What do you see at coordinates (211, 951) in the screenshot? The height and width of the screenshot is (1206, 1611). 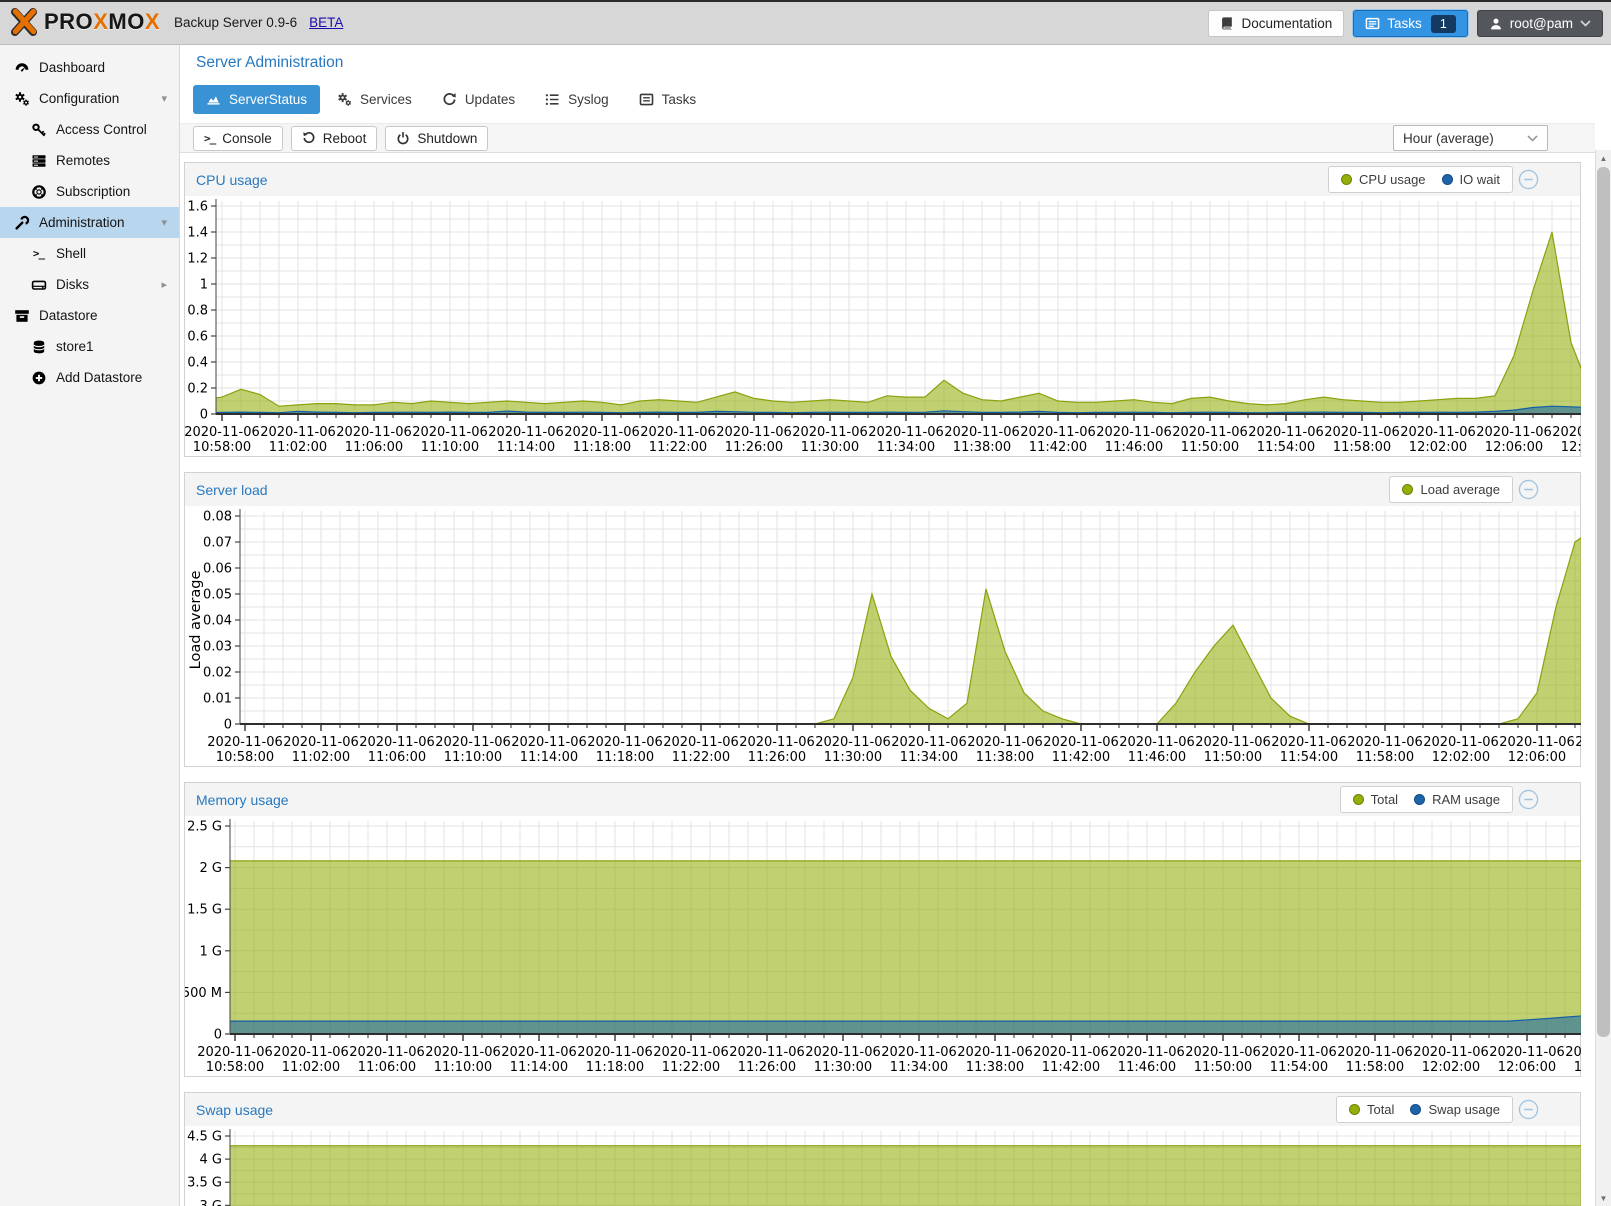 I see `svg-text: 1 G` at bounding box center [211, 951].